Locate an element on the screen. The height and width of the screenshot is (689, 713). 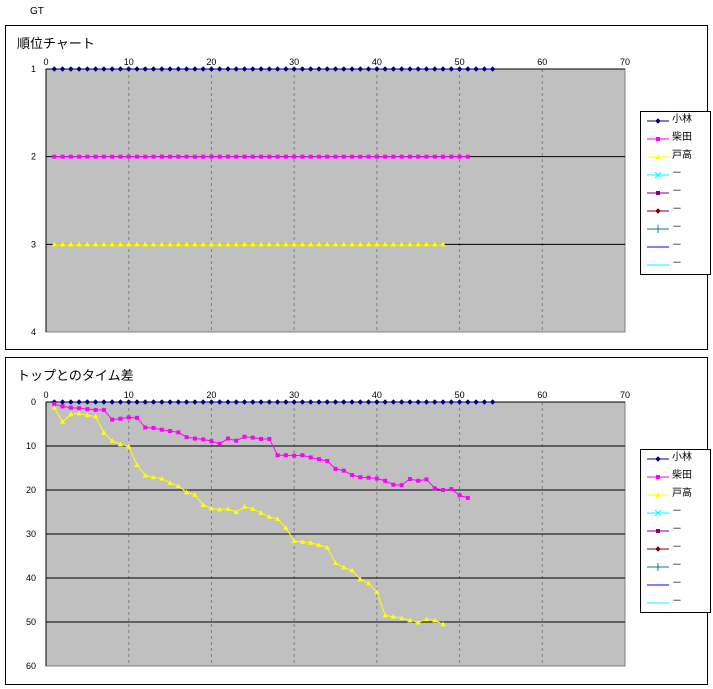
x-tick-label: 70 is located at coordinates (625, 62).